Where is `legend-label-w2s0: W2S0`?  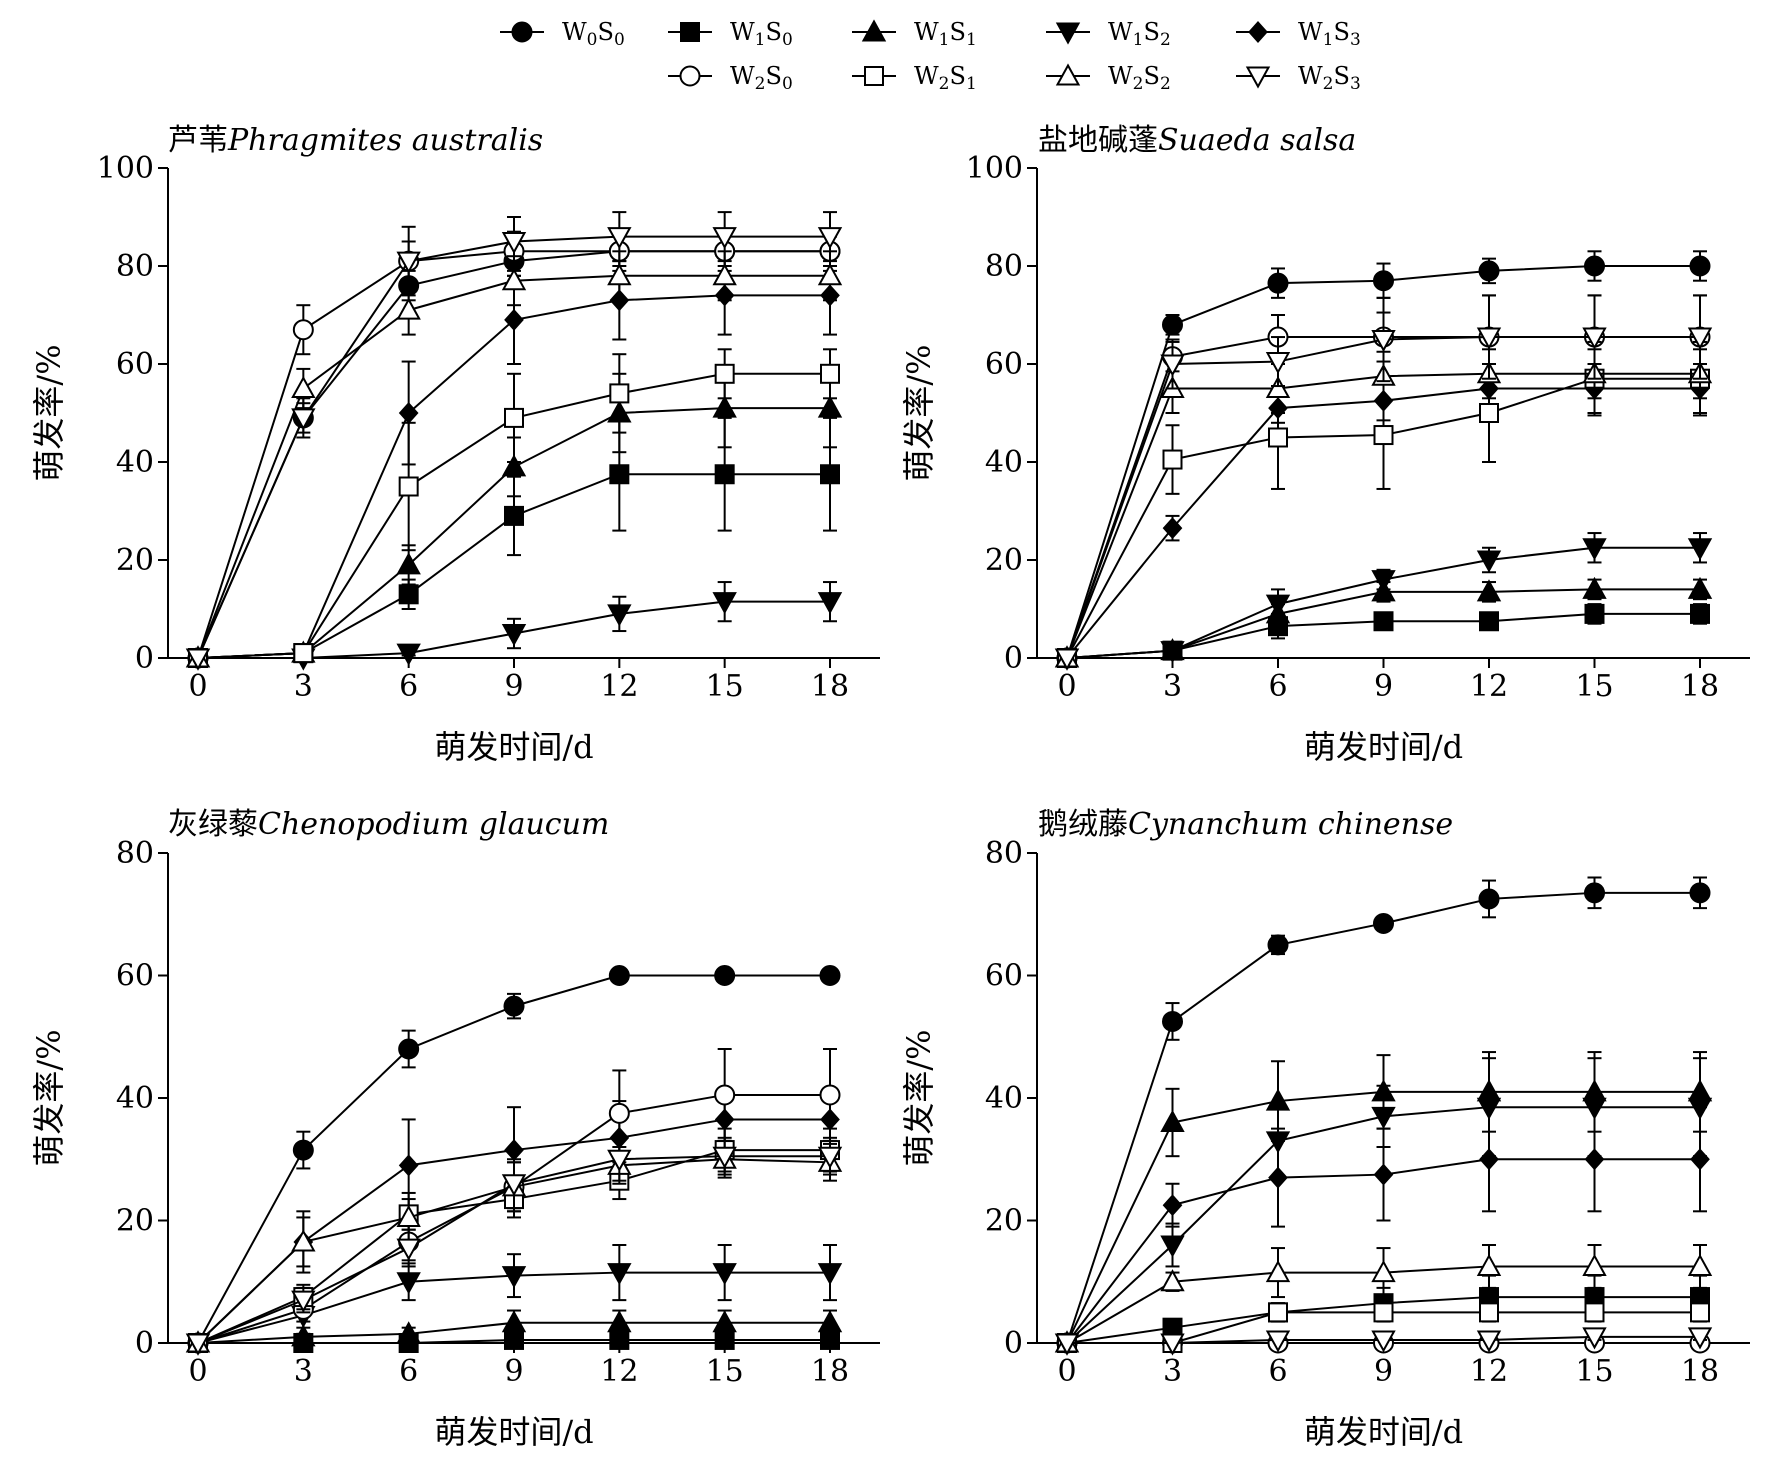 legend-label-w2s0: W2S0 is located at coordinates (761, 78).